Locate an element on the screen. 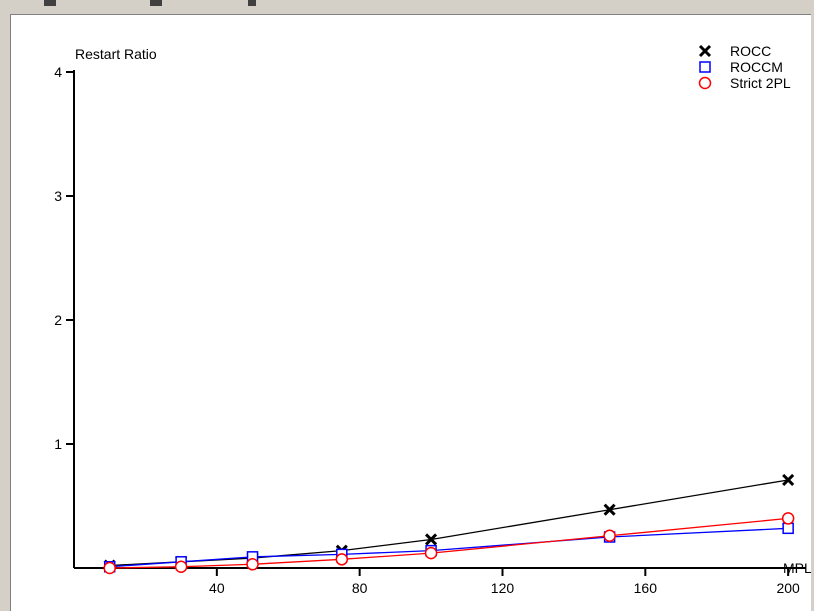 This screenshot has width=814, height=611. series-roccm is located at coordinates (448, 547).